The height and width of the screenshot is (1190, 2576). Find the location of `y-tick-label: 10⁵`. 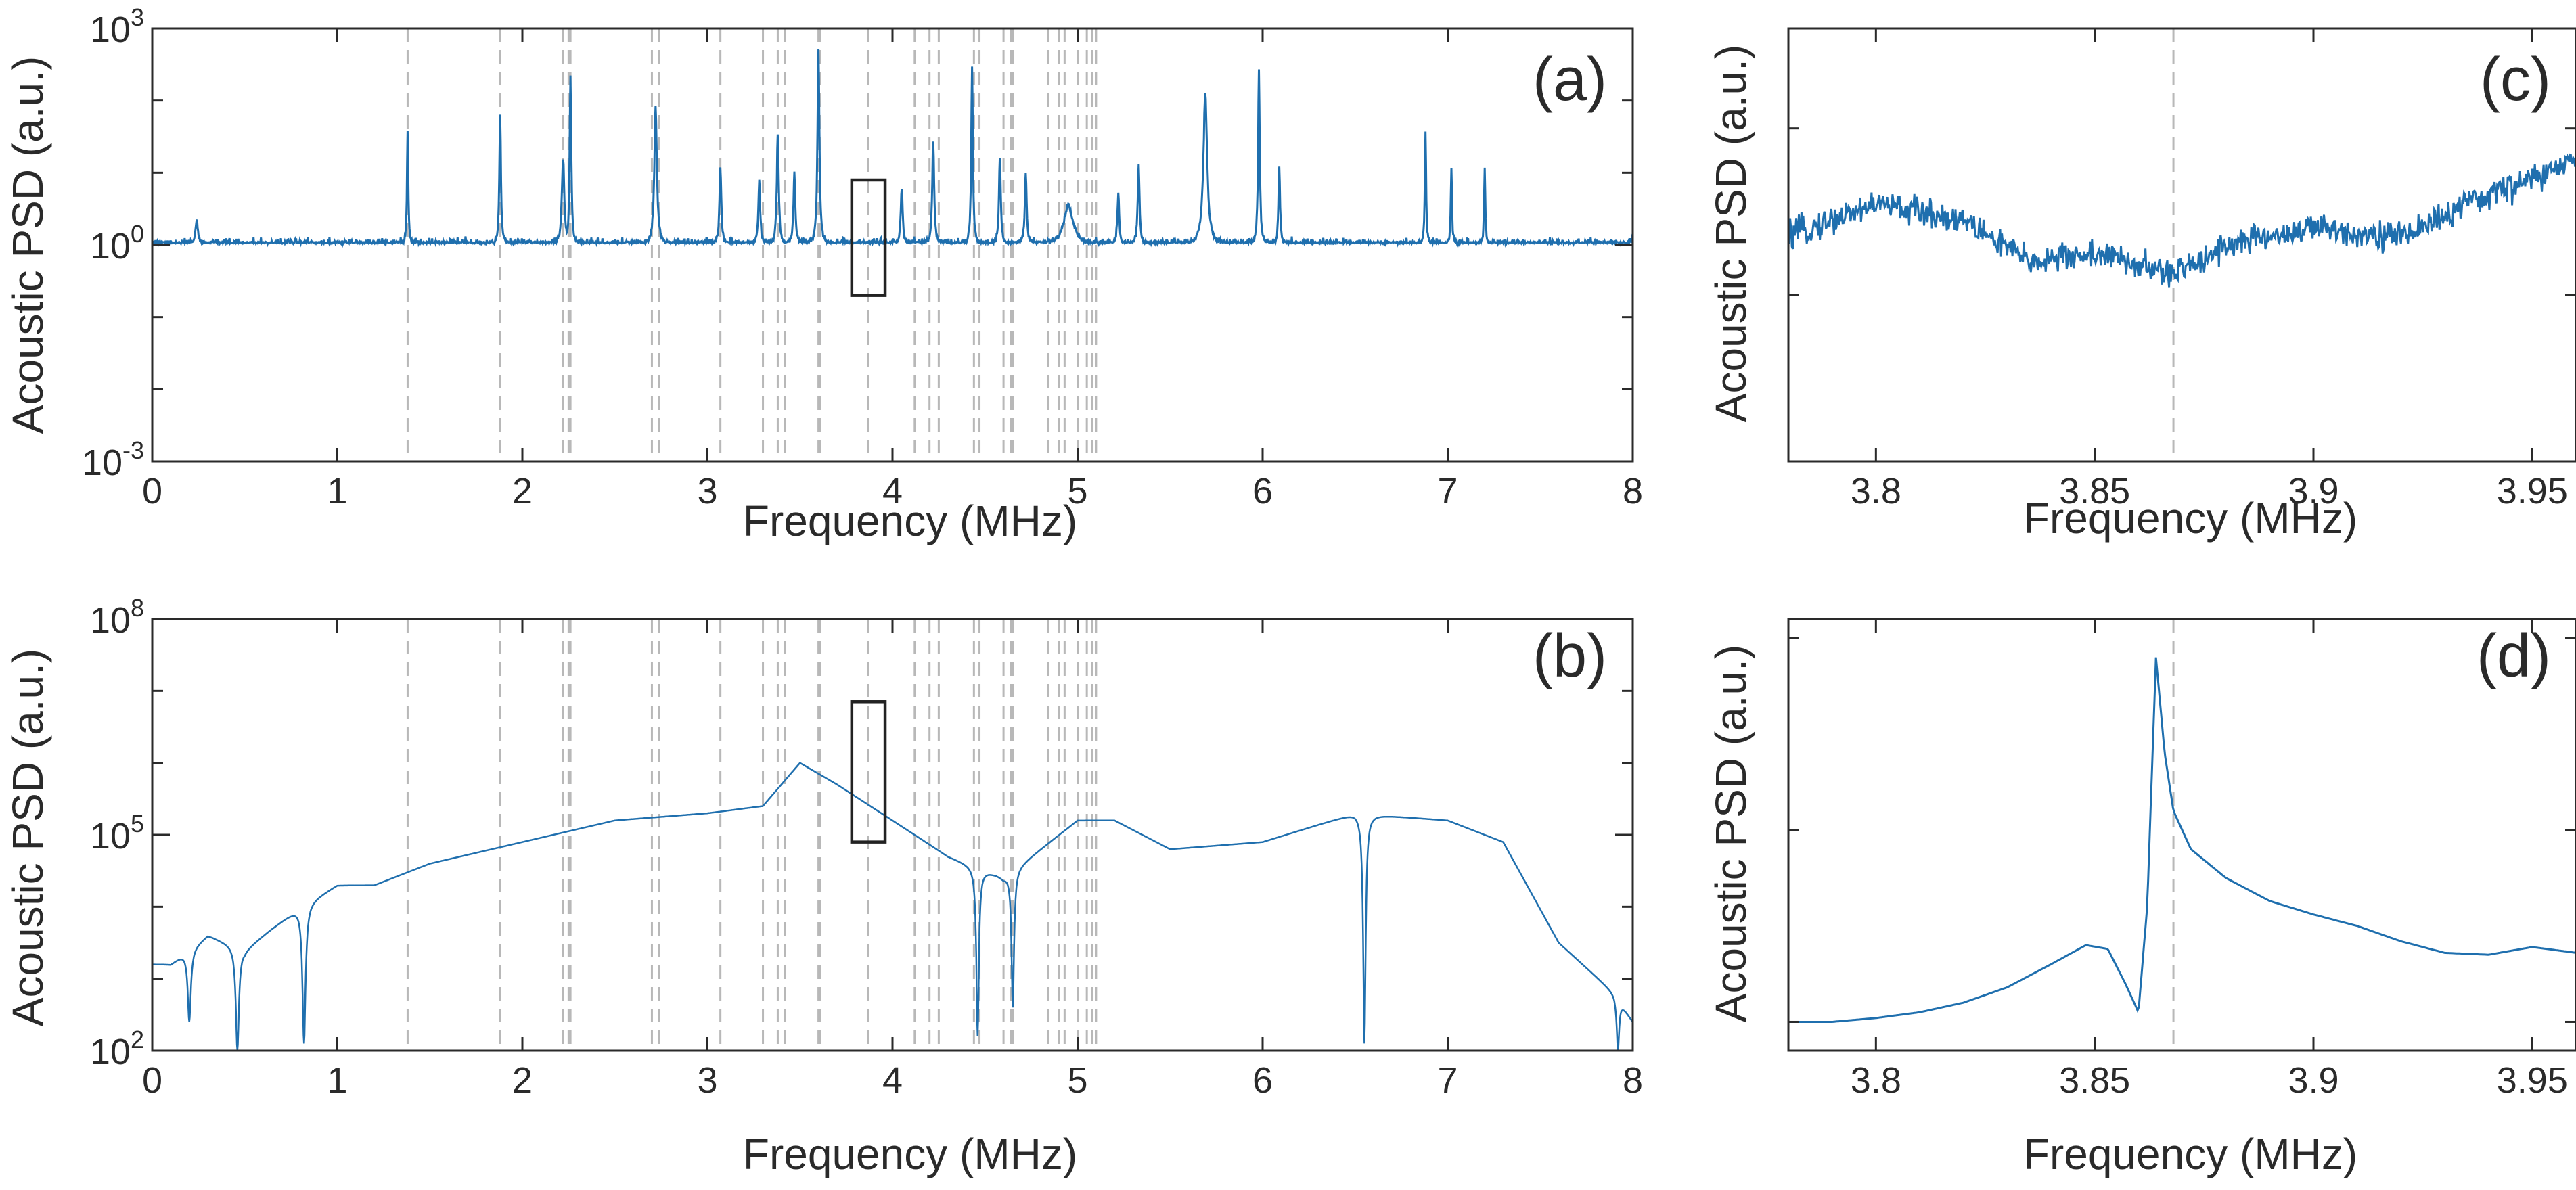

y-tick-label: 10⁵ is located at coordinates (117, 833).